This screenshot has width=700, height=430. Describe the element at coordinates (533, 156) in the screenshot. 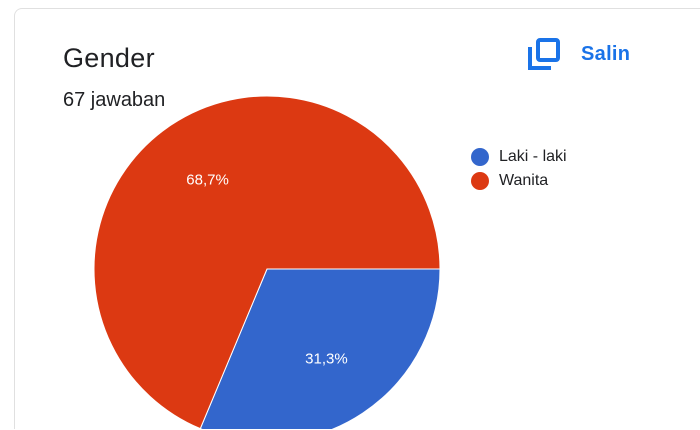

I see `legend-label: Laki - laki` at that location.